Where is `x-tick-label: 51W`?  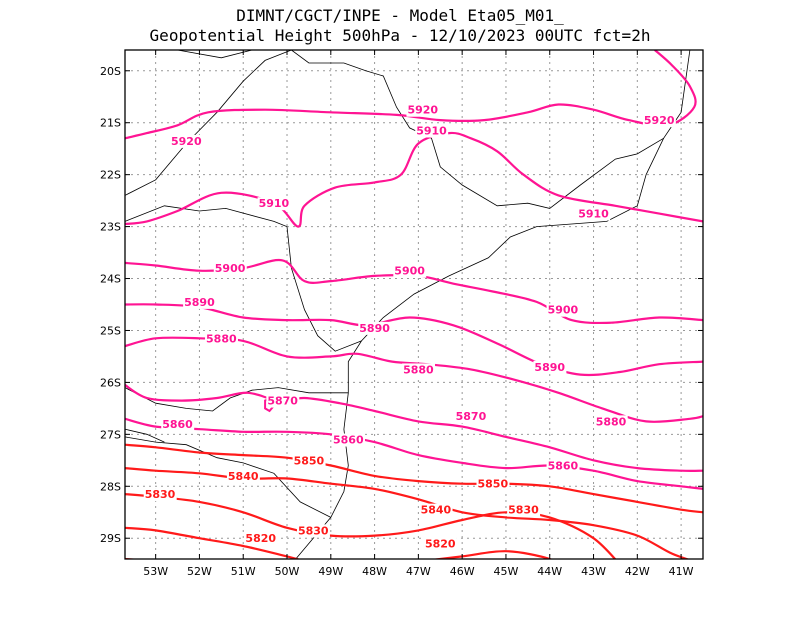
x-tick-label: 51W is located at coordinates (243, 571).